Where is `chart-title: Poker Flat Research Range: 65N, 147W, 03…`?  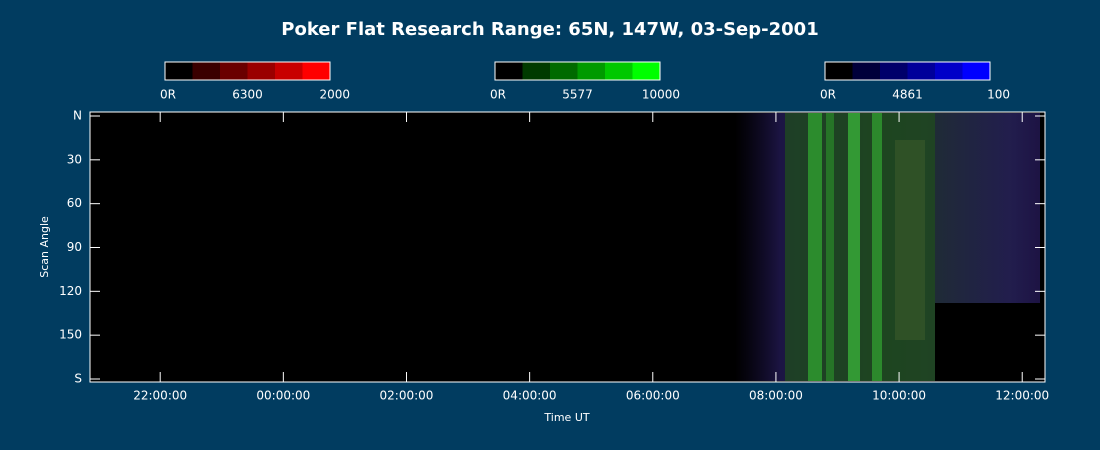
chart-title: Poker Flat Research Range: 65N, 147W, 03… is located at coordinates (549, 29).